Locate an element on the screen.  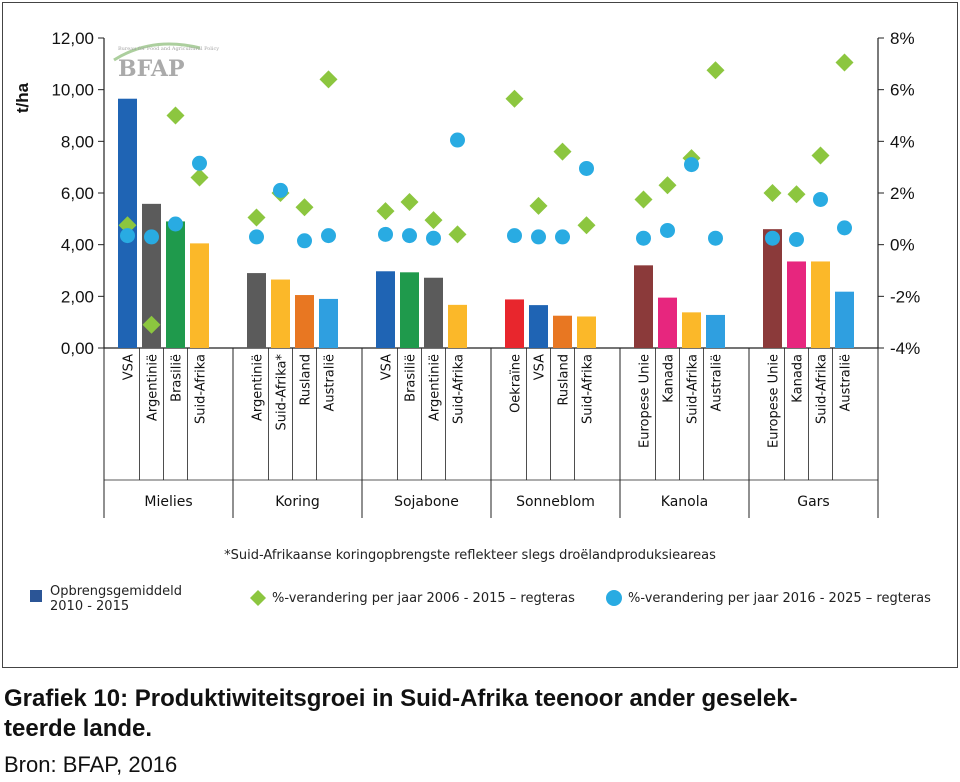
y2-tick-label: 6% is located at coordinates (902, 90).